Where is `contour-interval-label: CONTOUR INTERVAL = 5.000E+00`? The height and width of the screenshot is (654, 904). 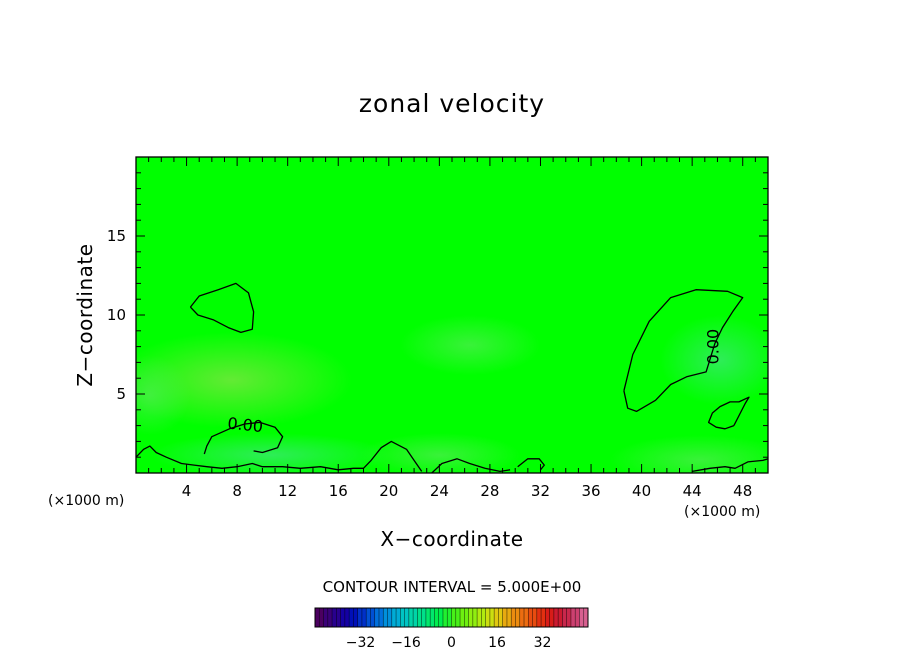
contour-interval-label: CONTOUR INTERVAL = 5.000E+00 is located at coordinates (452, 587).